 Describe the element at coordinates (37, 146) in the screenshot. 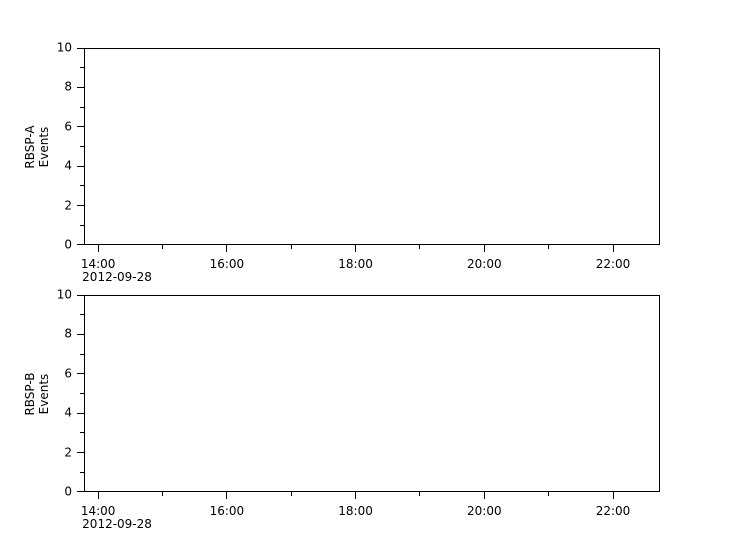

I see `y-axis-title: RBSP-A Events` at that location.